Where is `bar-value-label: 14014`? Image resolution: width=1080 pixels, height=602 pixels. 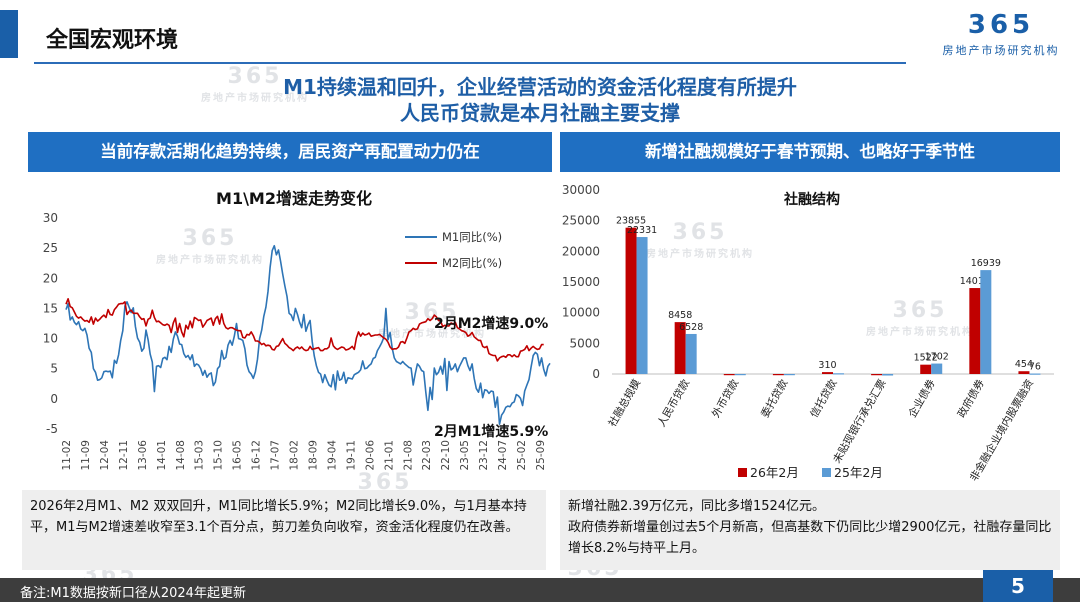
bar-value-label: 14014 is located at coordinates (975, 281).